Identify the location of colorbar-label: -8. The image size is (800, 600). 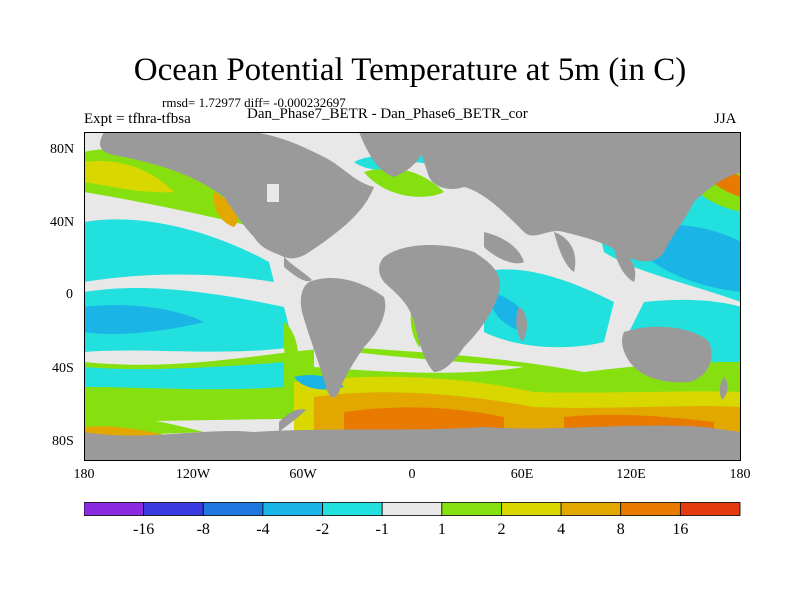
(203, 529).